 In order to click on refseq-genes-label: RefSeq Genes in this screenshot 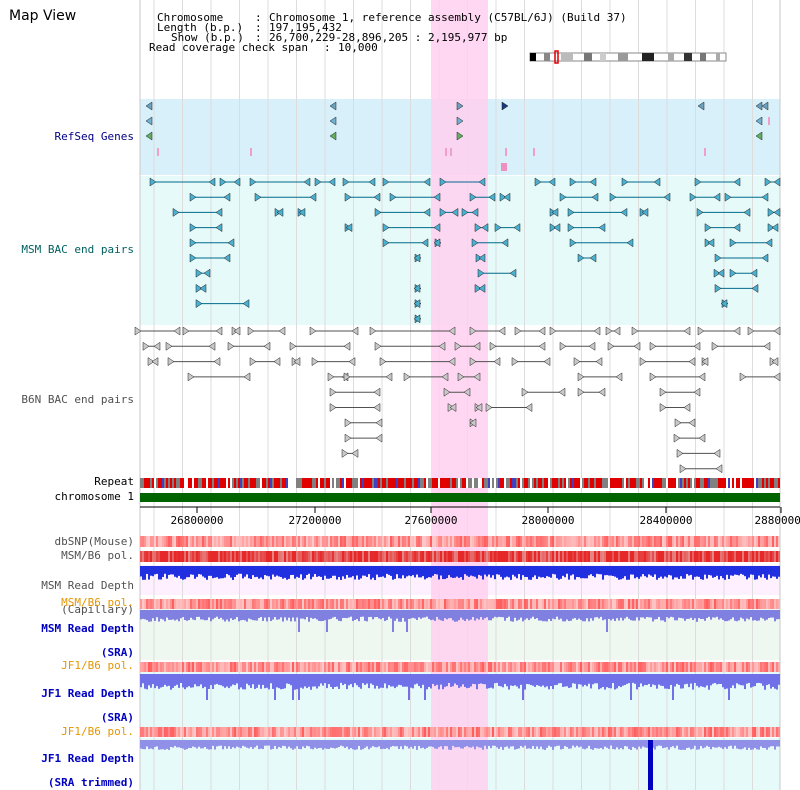, I will do `click(94, 137)`.